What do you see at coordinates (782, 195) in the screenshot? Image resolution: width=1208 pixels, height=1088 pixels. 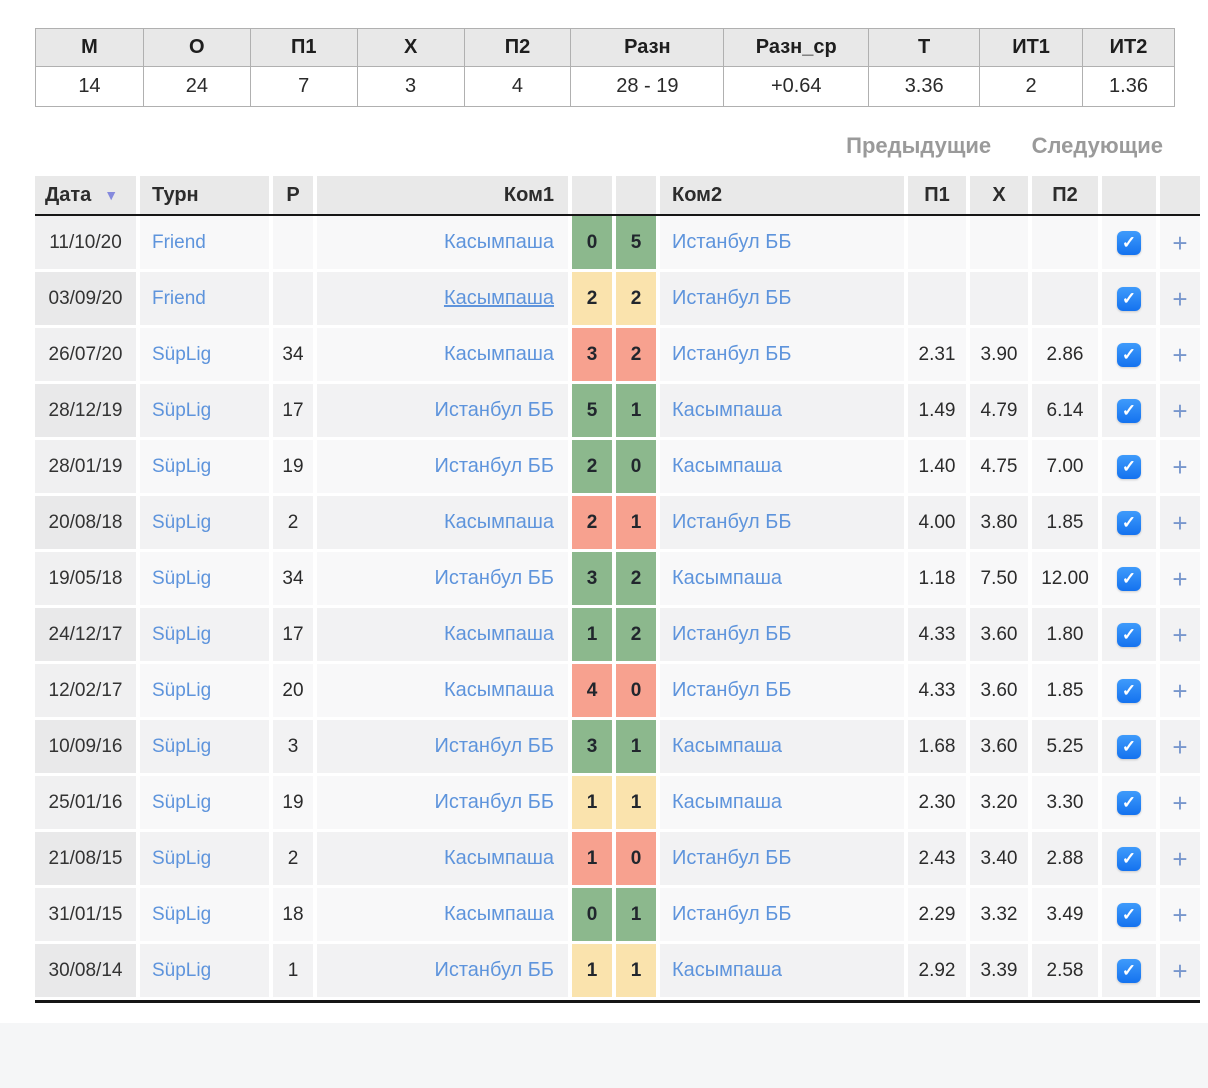 I see `col-header-team2: Ком2` at bounding box center [782, 195].